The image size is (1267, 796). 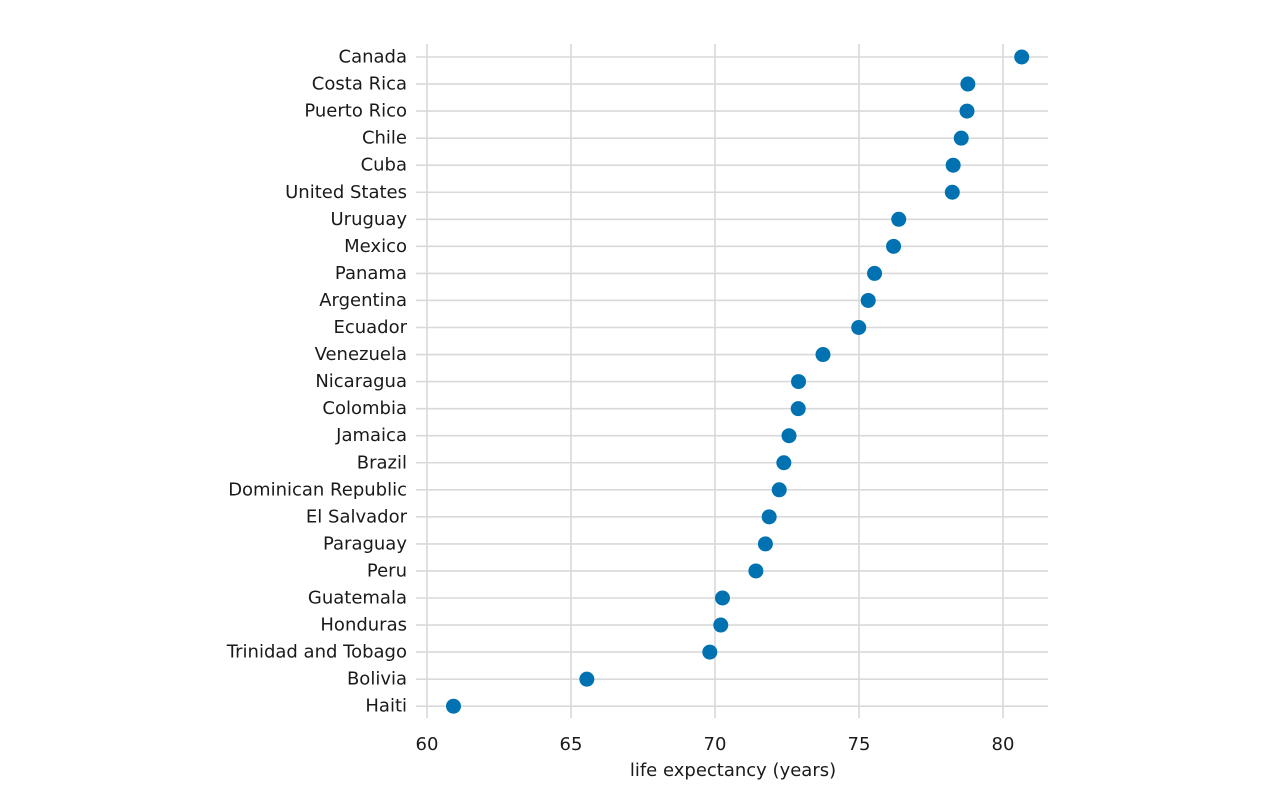 I want to click on category-label: Jamaica, so click(x=371, y=435).